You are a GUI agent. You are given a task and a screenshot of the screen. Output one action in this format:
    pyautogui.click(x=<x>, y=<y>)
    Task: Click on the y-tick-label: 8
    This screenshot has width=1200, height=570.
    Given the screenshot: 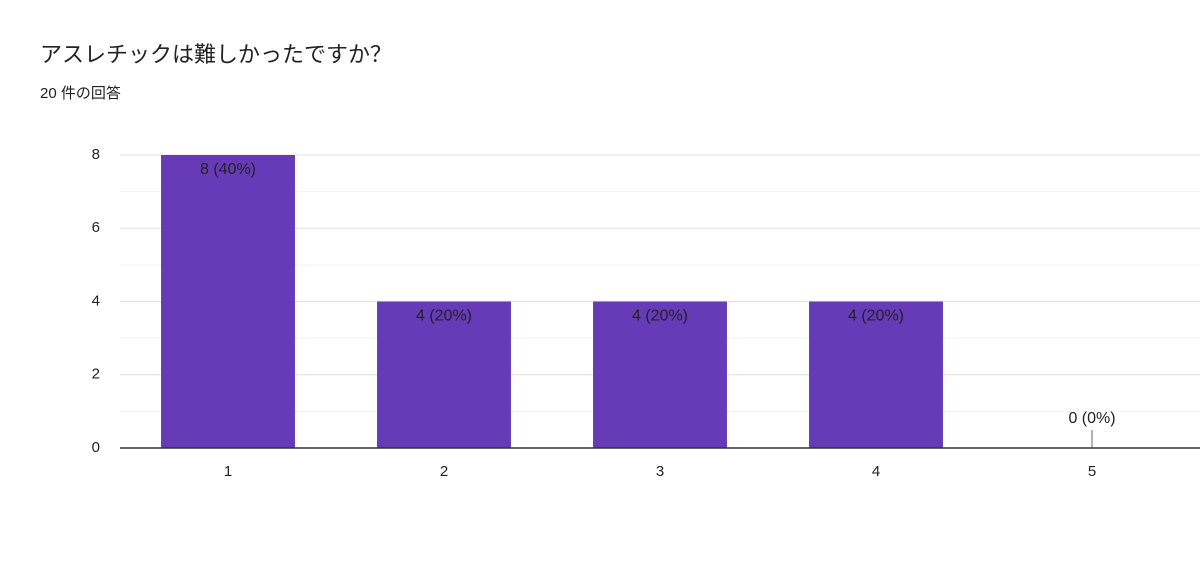 What is the action you would take?
    pyautogui.click(x=96, y=154)
    